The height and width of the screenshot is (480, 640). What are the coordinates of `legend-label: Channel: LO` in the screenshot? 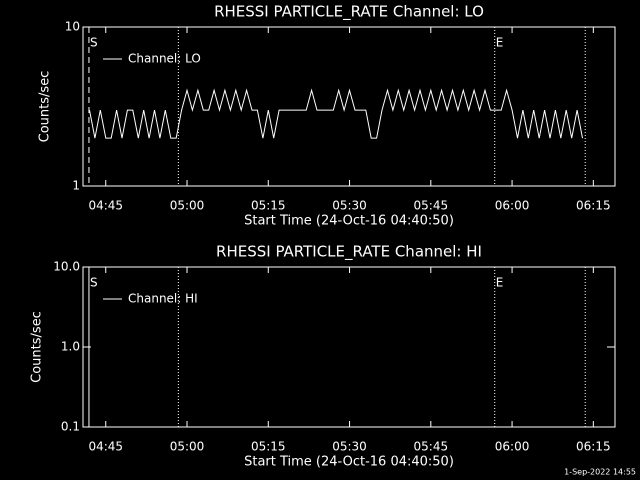 It's located at (164, 59).